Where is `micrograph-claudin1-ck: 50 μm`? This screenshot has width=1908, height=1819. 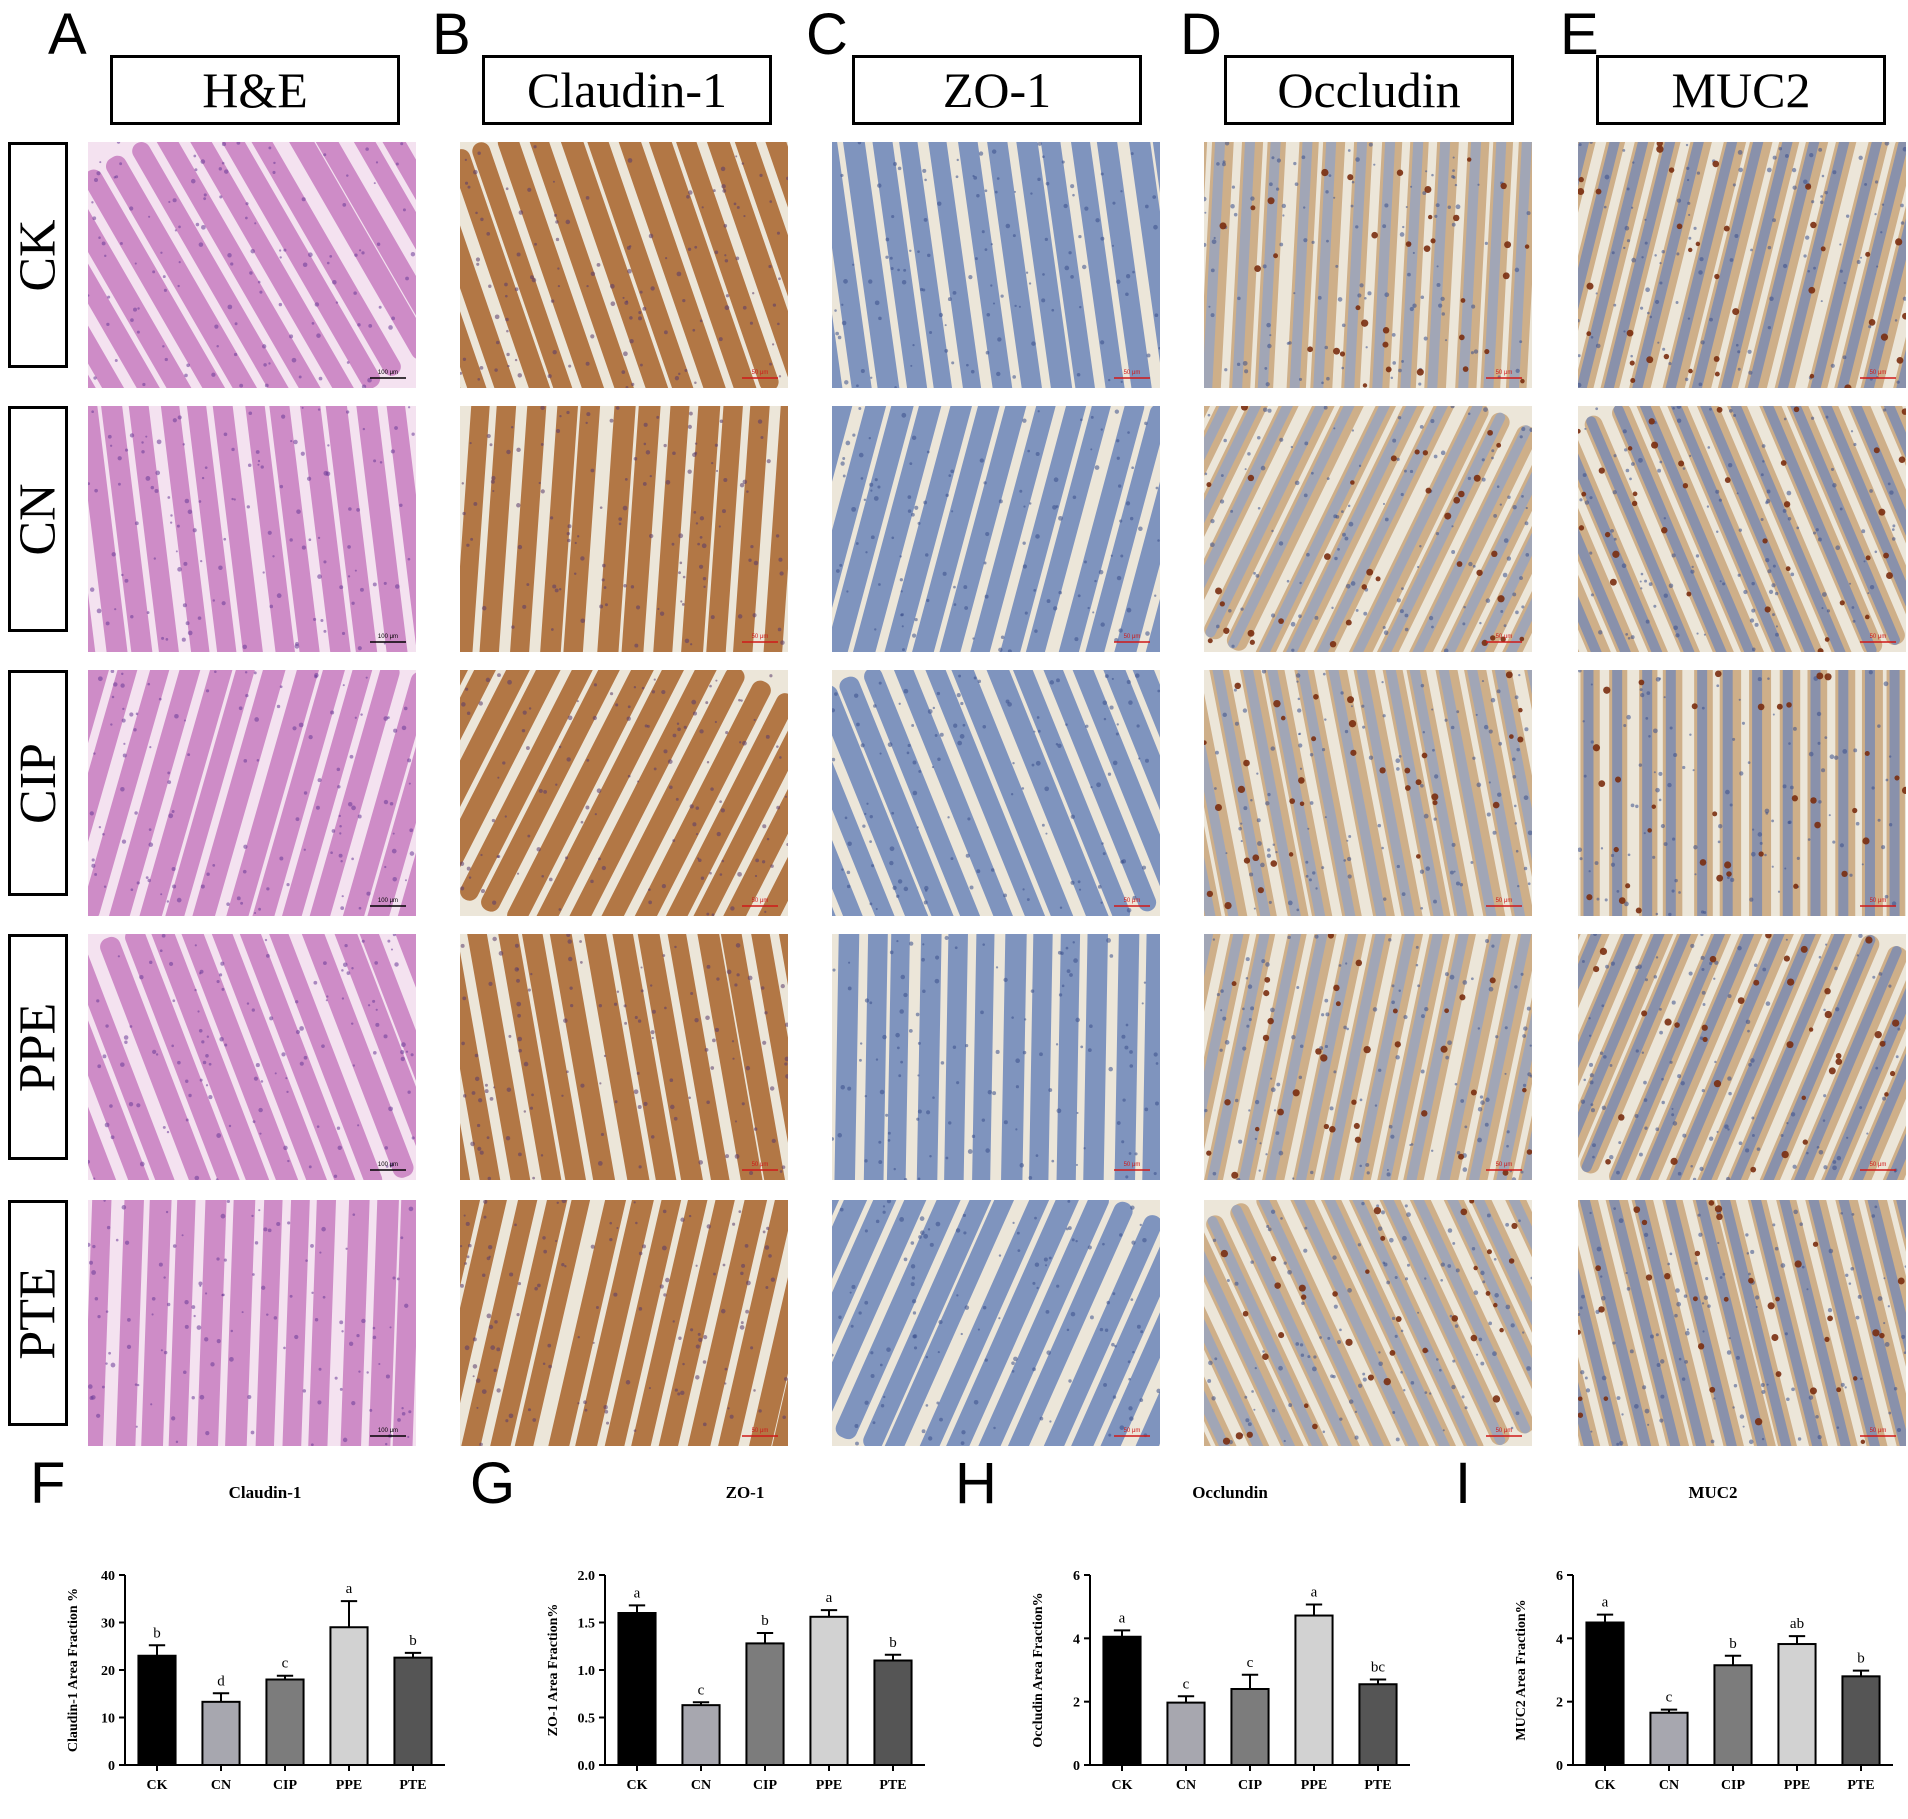
micrograph-claudin1-ck: 50 μm is located at coordinates (624, 265).